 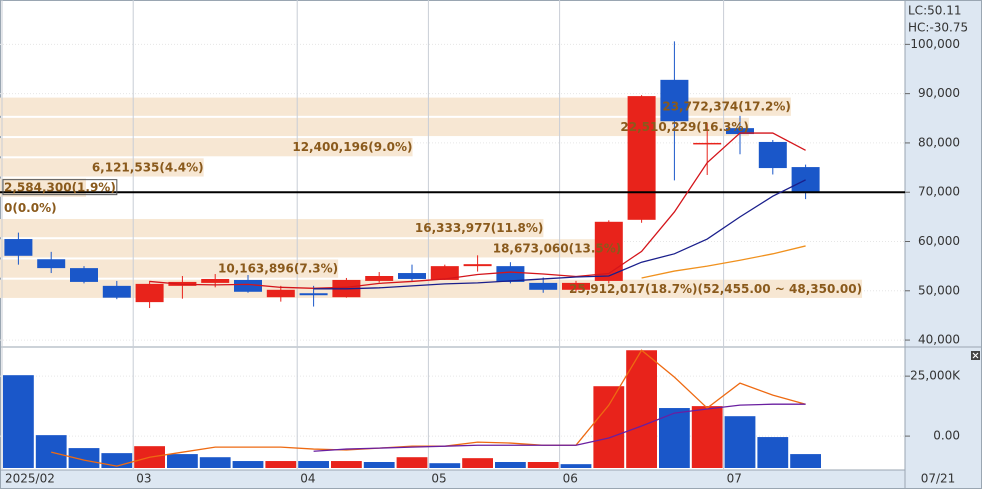 I want to click on profile-label: 0(0.0%), so click(x=30, y=207).